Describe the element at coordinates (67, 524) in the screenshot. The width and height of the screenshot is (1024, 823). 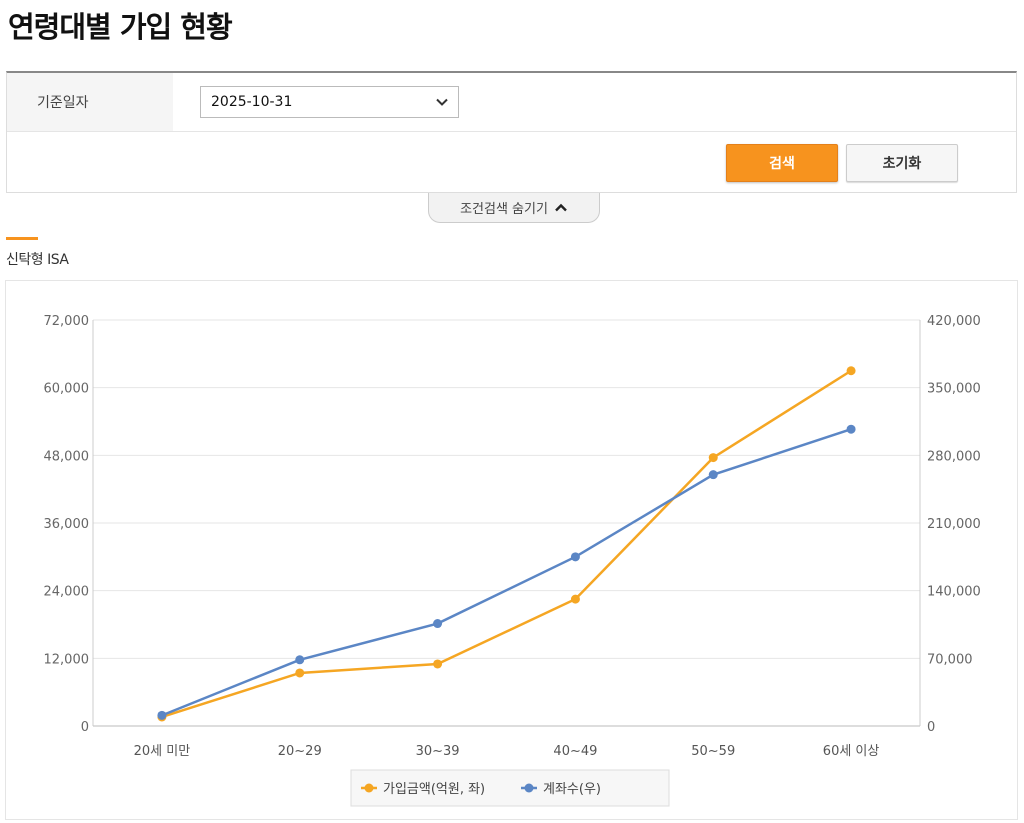
I see `y-left-tick-label: 36,000` at that location.